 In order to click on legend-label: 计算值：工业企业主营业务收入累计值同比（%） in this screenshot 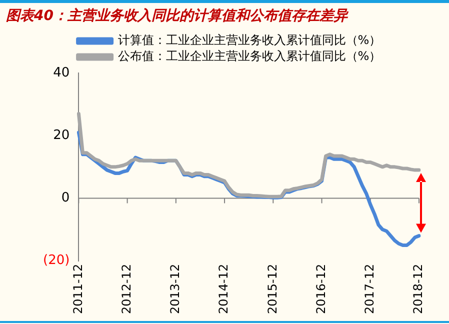, I will do `click(250, 40)`.